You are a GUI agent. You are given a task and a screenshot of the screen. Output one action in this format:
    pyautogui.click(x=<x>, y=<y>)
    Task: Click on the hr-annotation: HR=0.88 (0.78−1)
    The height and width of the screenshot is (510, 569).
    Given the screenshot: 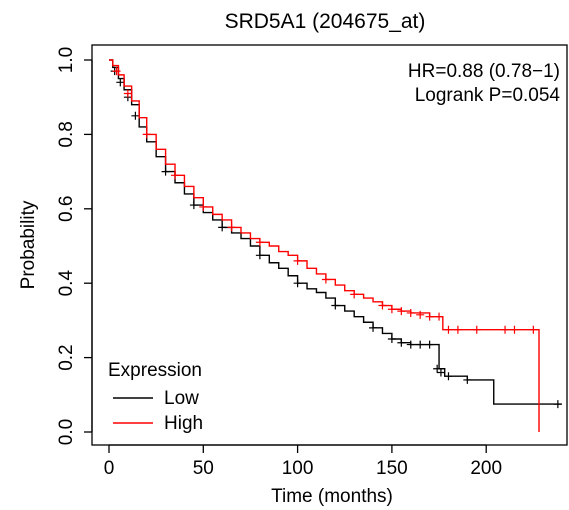 What is the action you would take?
    pyautogui.click(x=484, y=71)
    